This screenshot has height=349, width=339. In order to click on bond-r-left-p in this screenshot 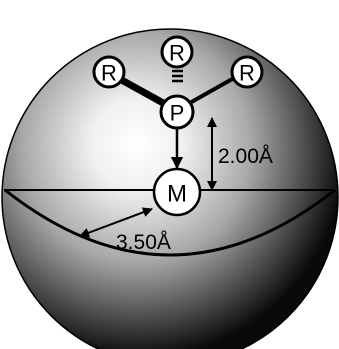, I will do `click(141, 91)`.